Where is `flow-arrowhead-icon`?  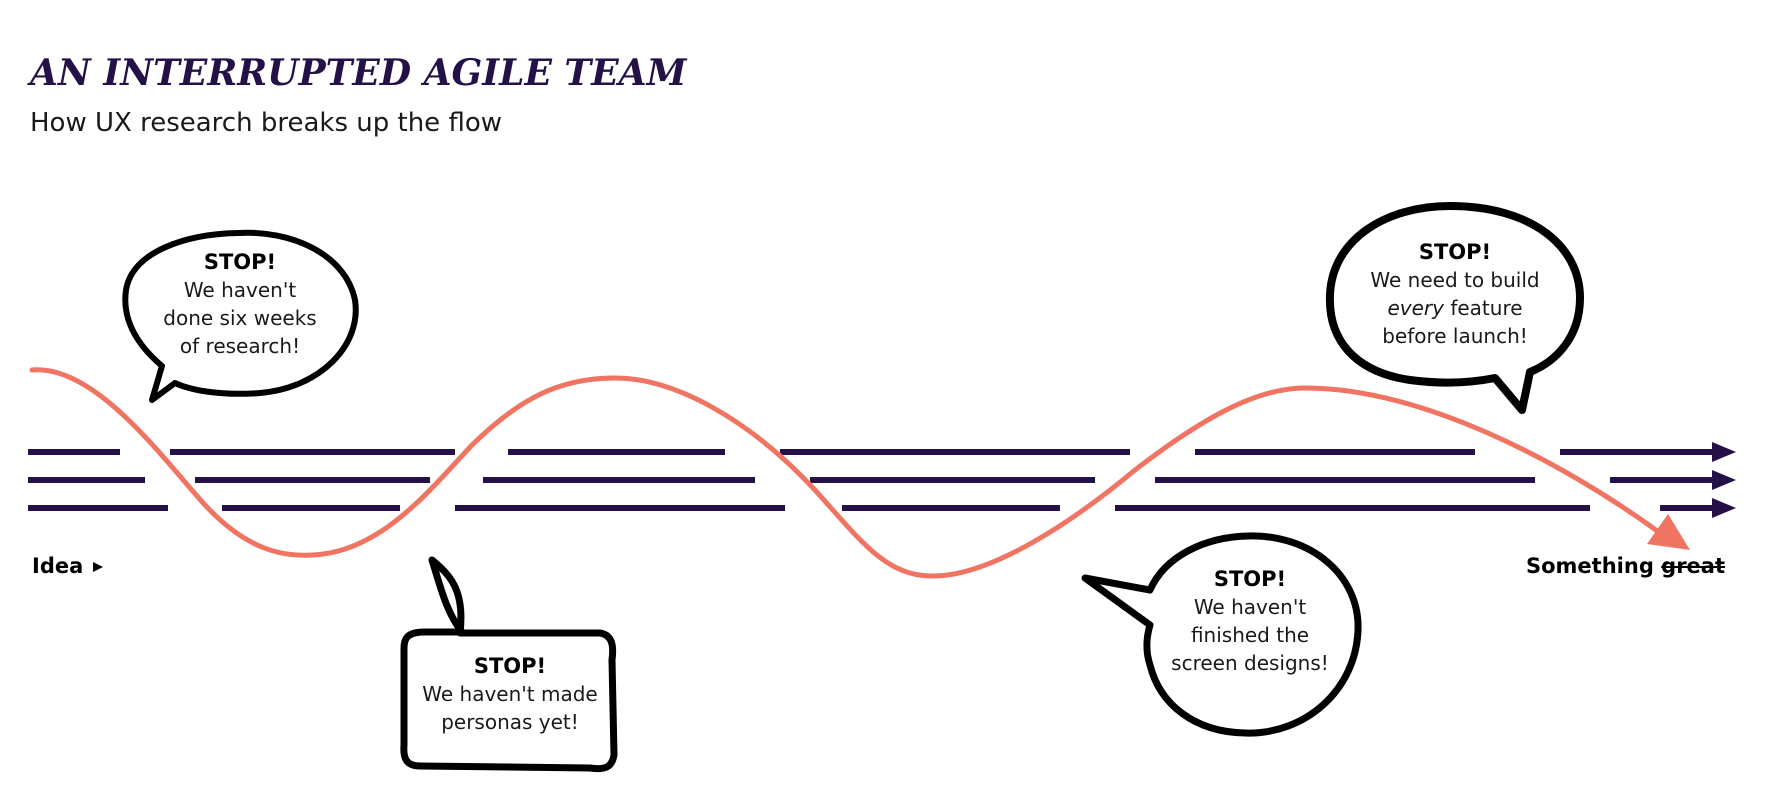
flow-arrowhead-icon is located at coordinates (1668, 532).